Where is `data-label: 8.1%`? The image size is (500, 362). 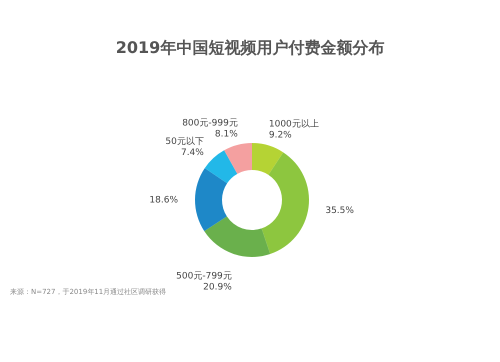 data-label: 8.1% is located at coordinates (226, 135).